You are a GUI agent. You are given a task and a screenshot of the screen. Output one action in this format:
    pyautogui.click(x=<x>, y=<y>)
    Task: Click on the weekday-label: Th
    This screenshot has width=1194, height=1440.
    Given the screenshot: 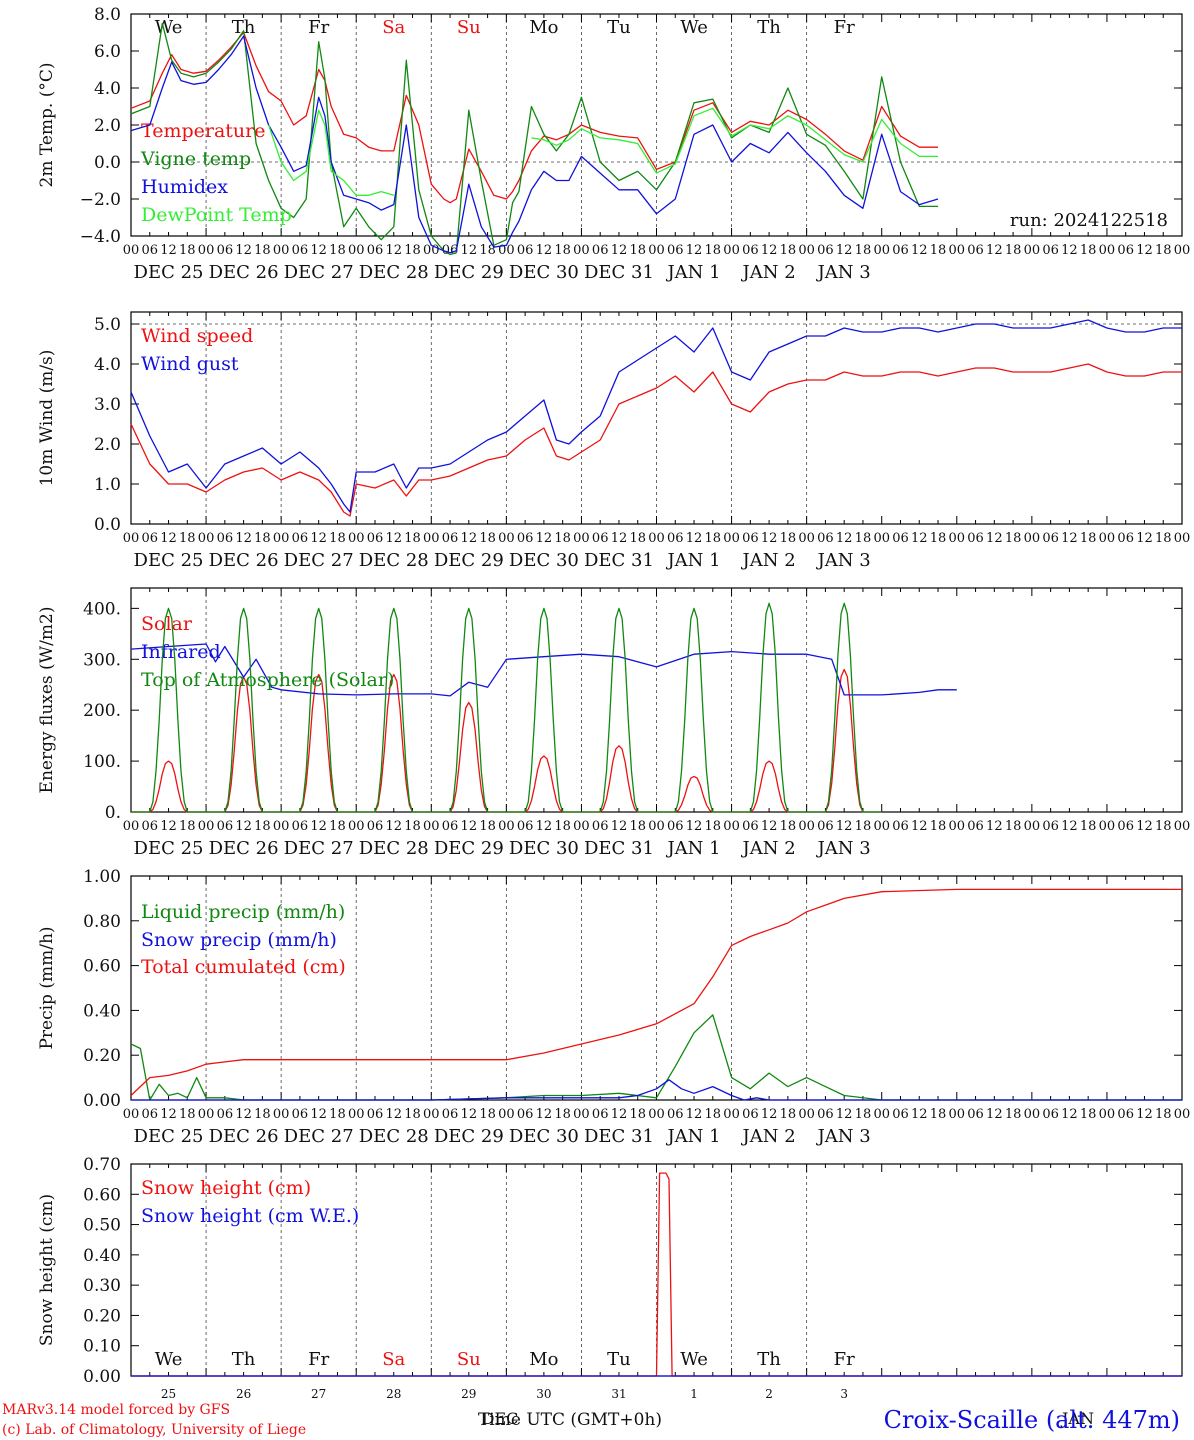 What is the action you would take?
    pyautogui.click(x=244, y=1359)
    